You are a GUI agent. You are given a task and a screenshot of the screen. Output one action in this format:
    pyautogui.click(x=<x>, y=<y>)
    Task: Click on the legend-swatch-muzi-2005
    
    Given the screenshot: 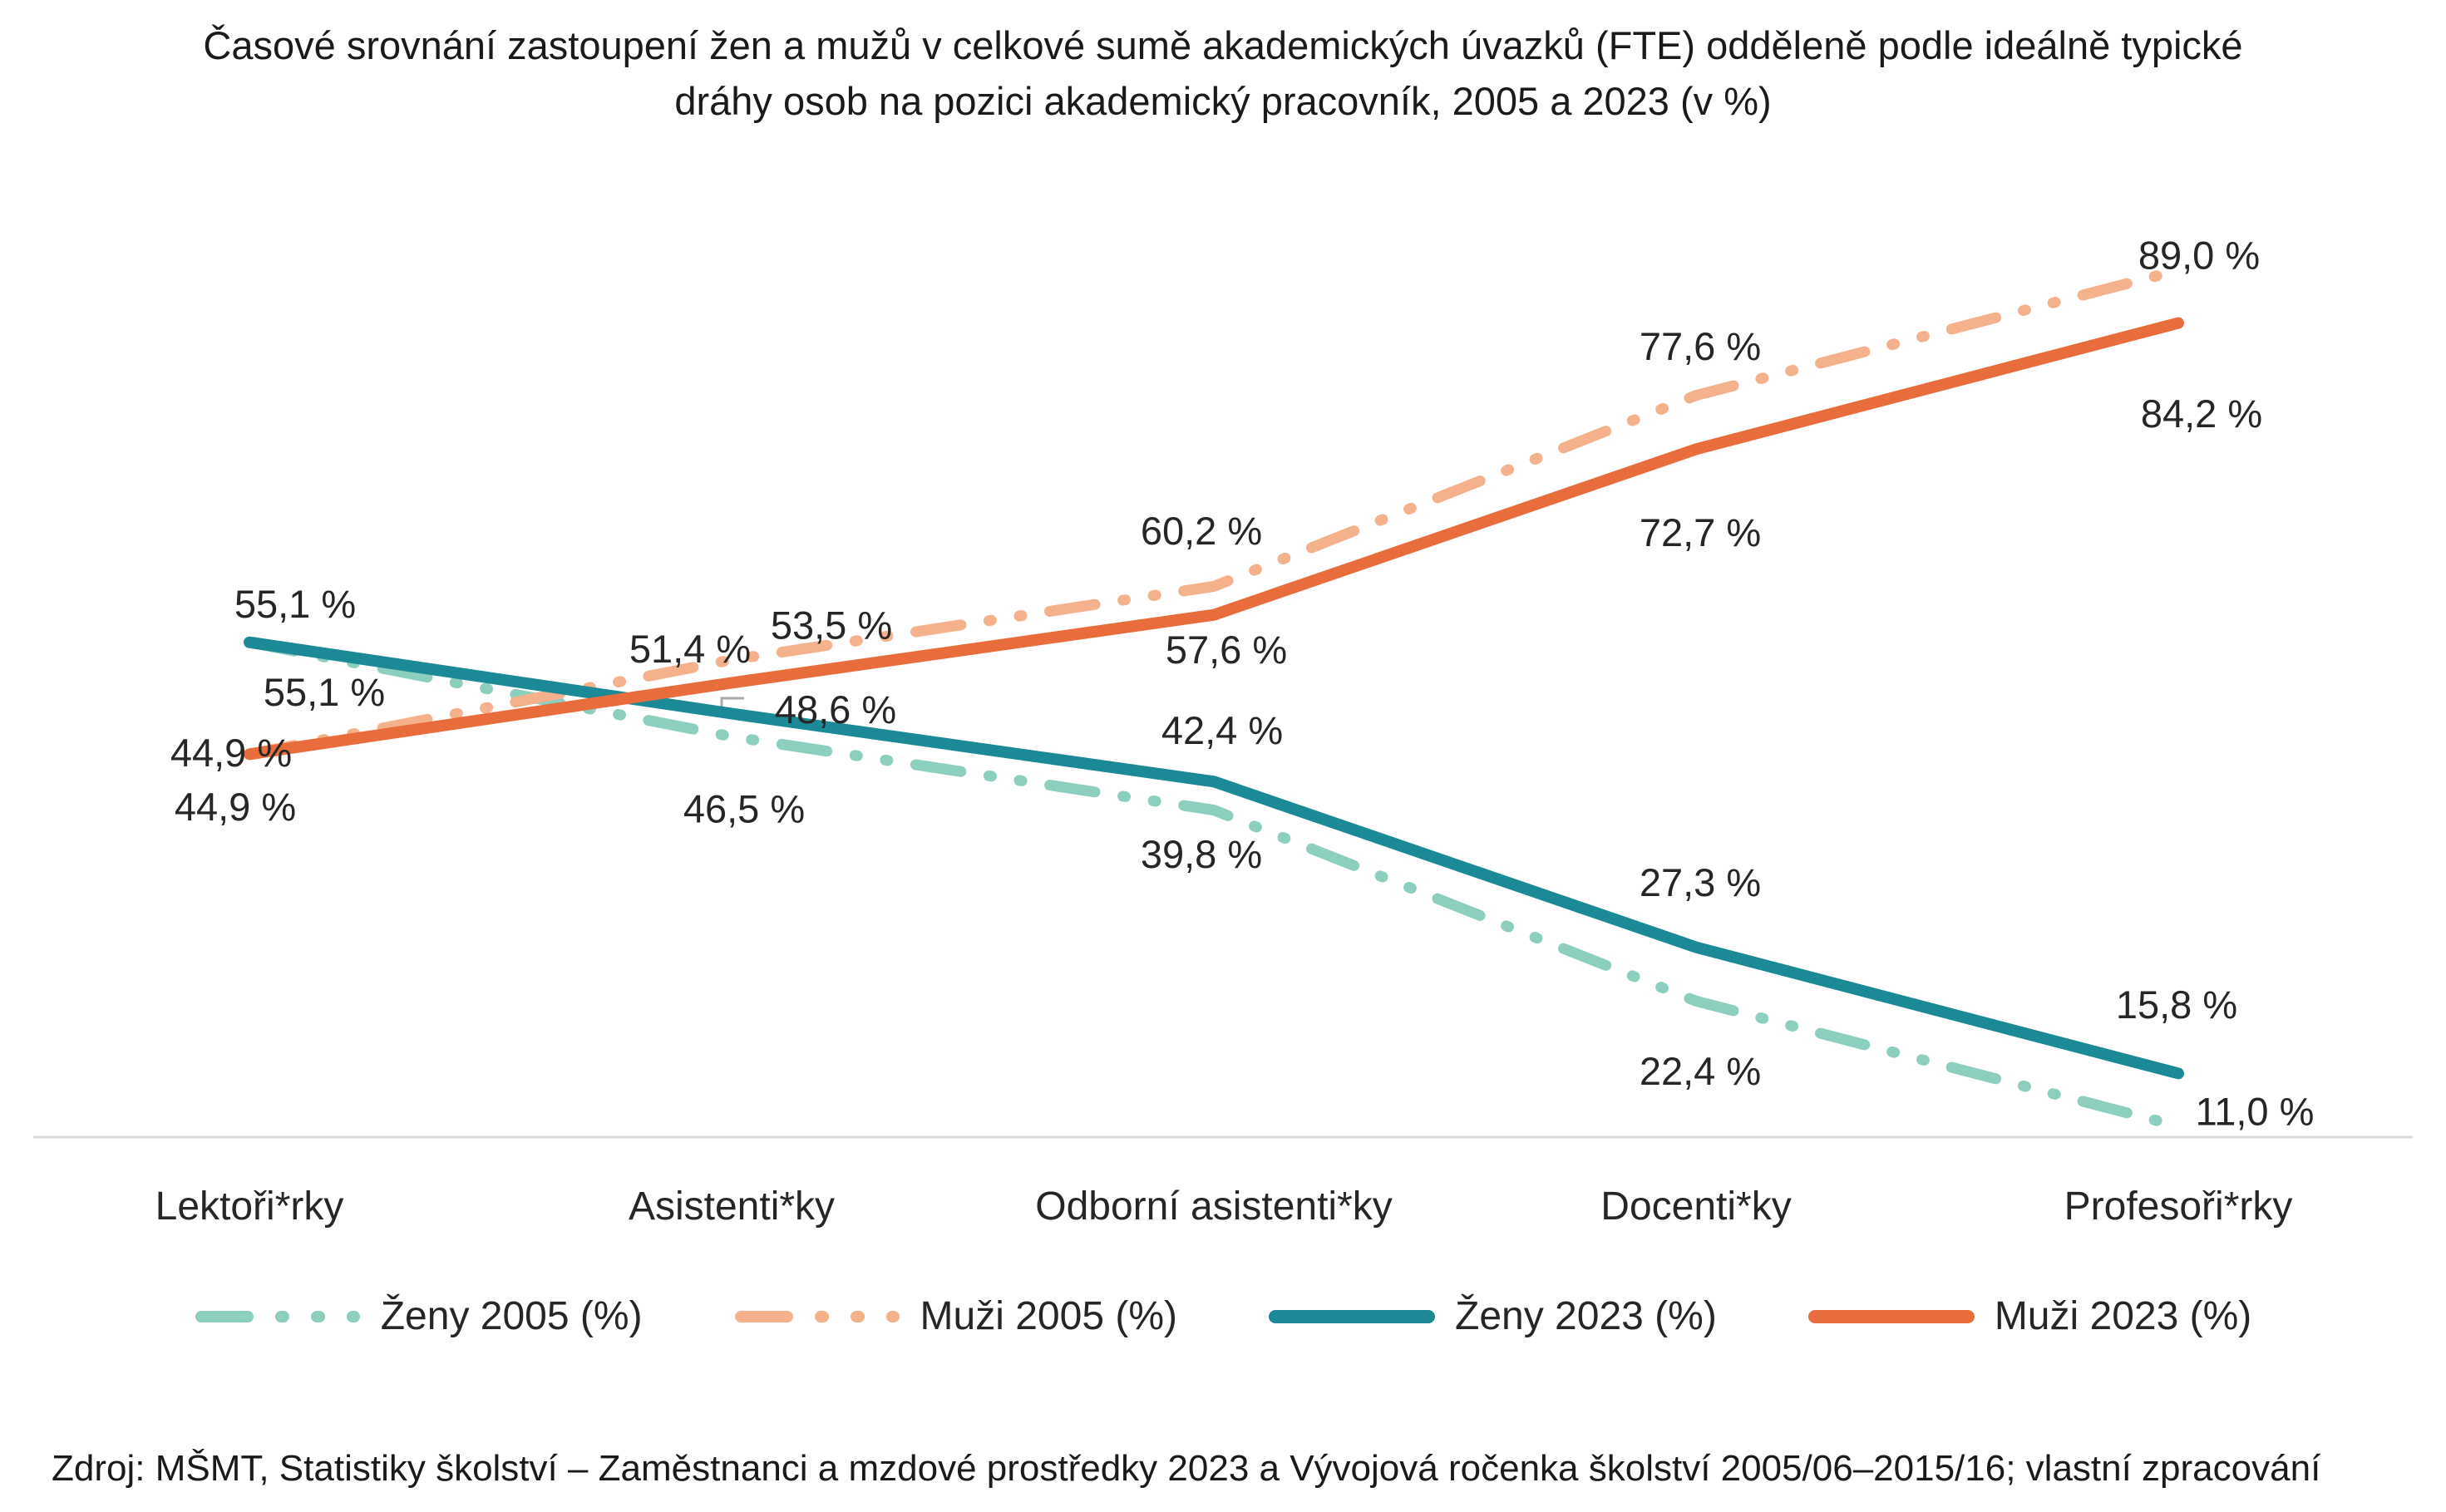 What is the action you would take?
    pyautogui.click(x=817, y=1316)
    